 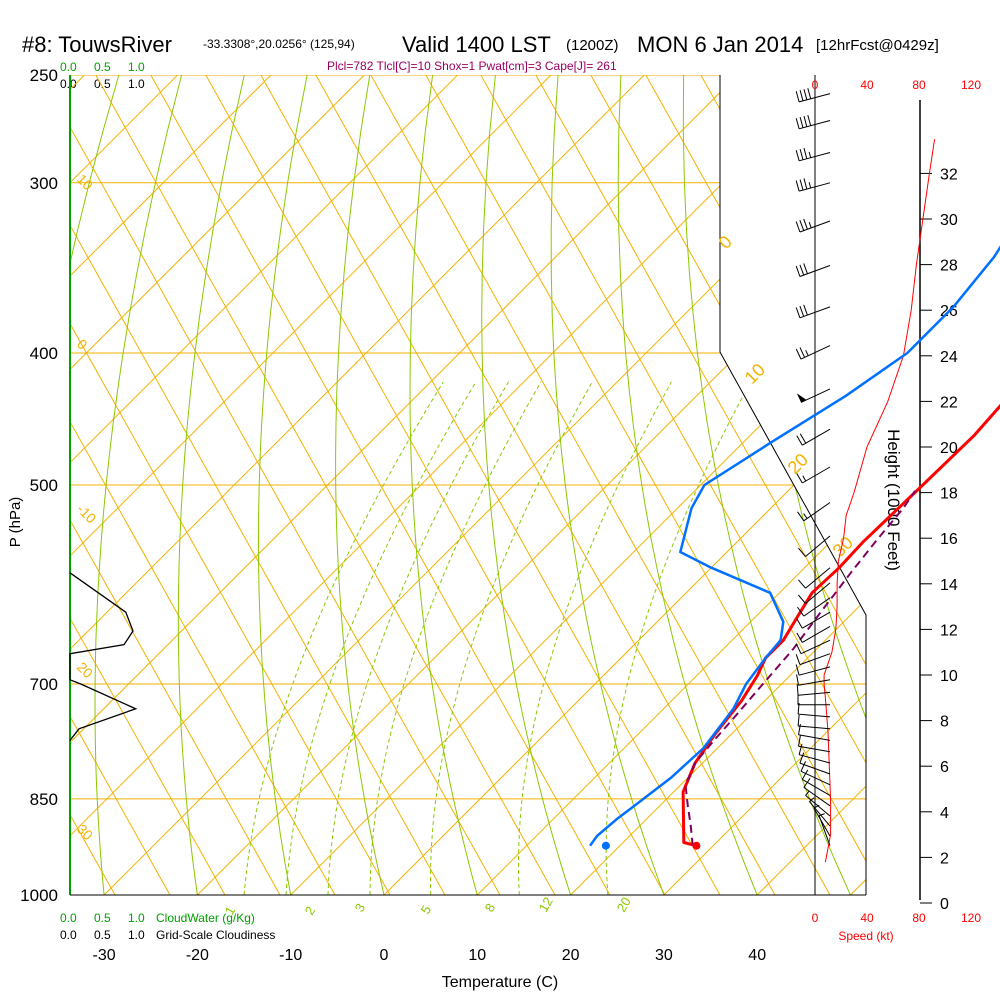 What do you see at coordinates (720, 44) in the screenshot?
I see `valid-date: MON 6 Jan 2014` at bounding box center [720, 44].